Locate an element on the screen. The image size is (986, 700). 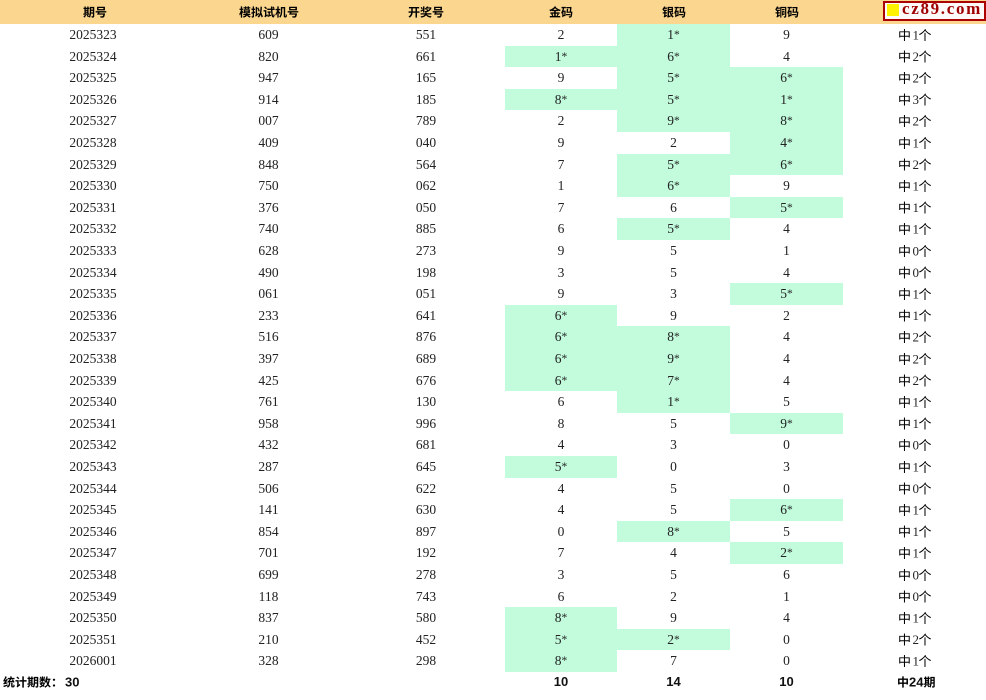
svg-text: 3 is located at coordinates (915, 99).